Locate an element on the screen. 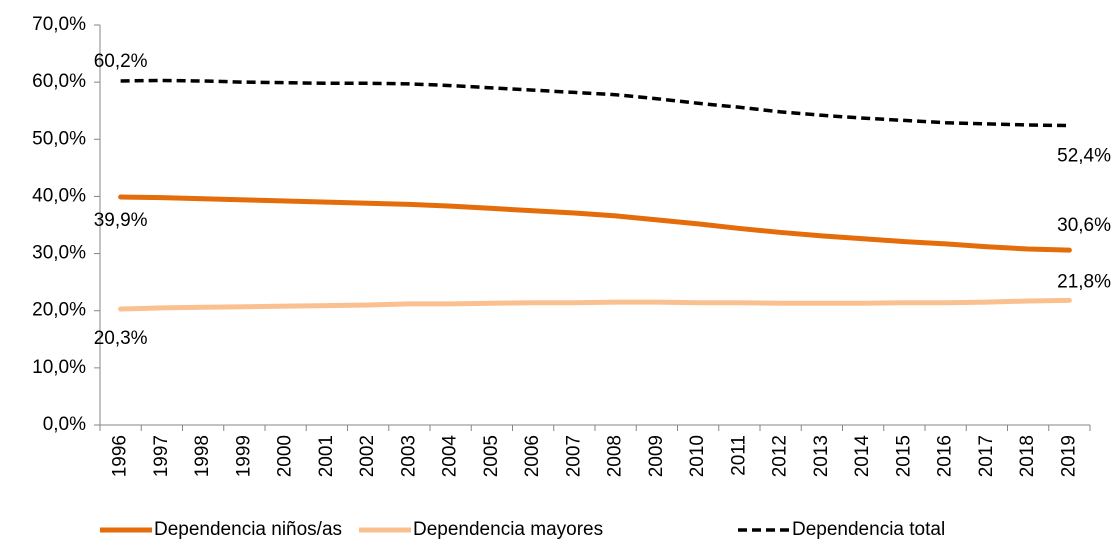  x-tick-label: 2008 is located at coordinates (615, 456).